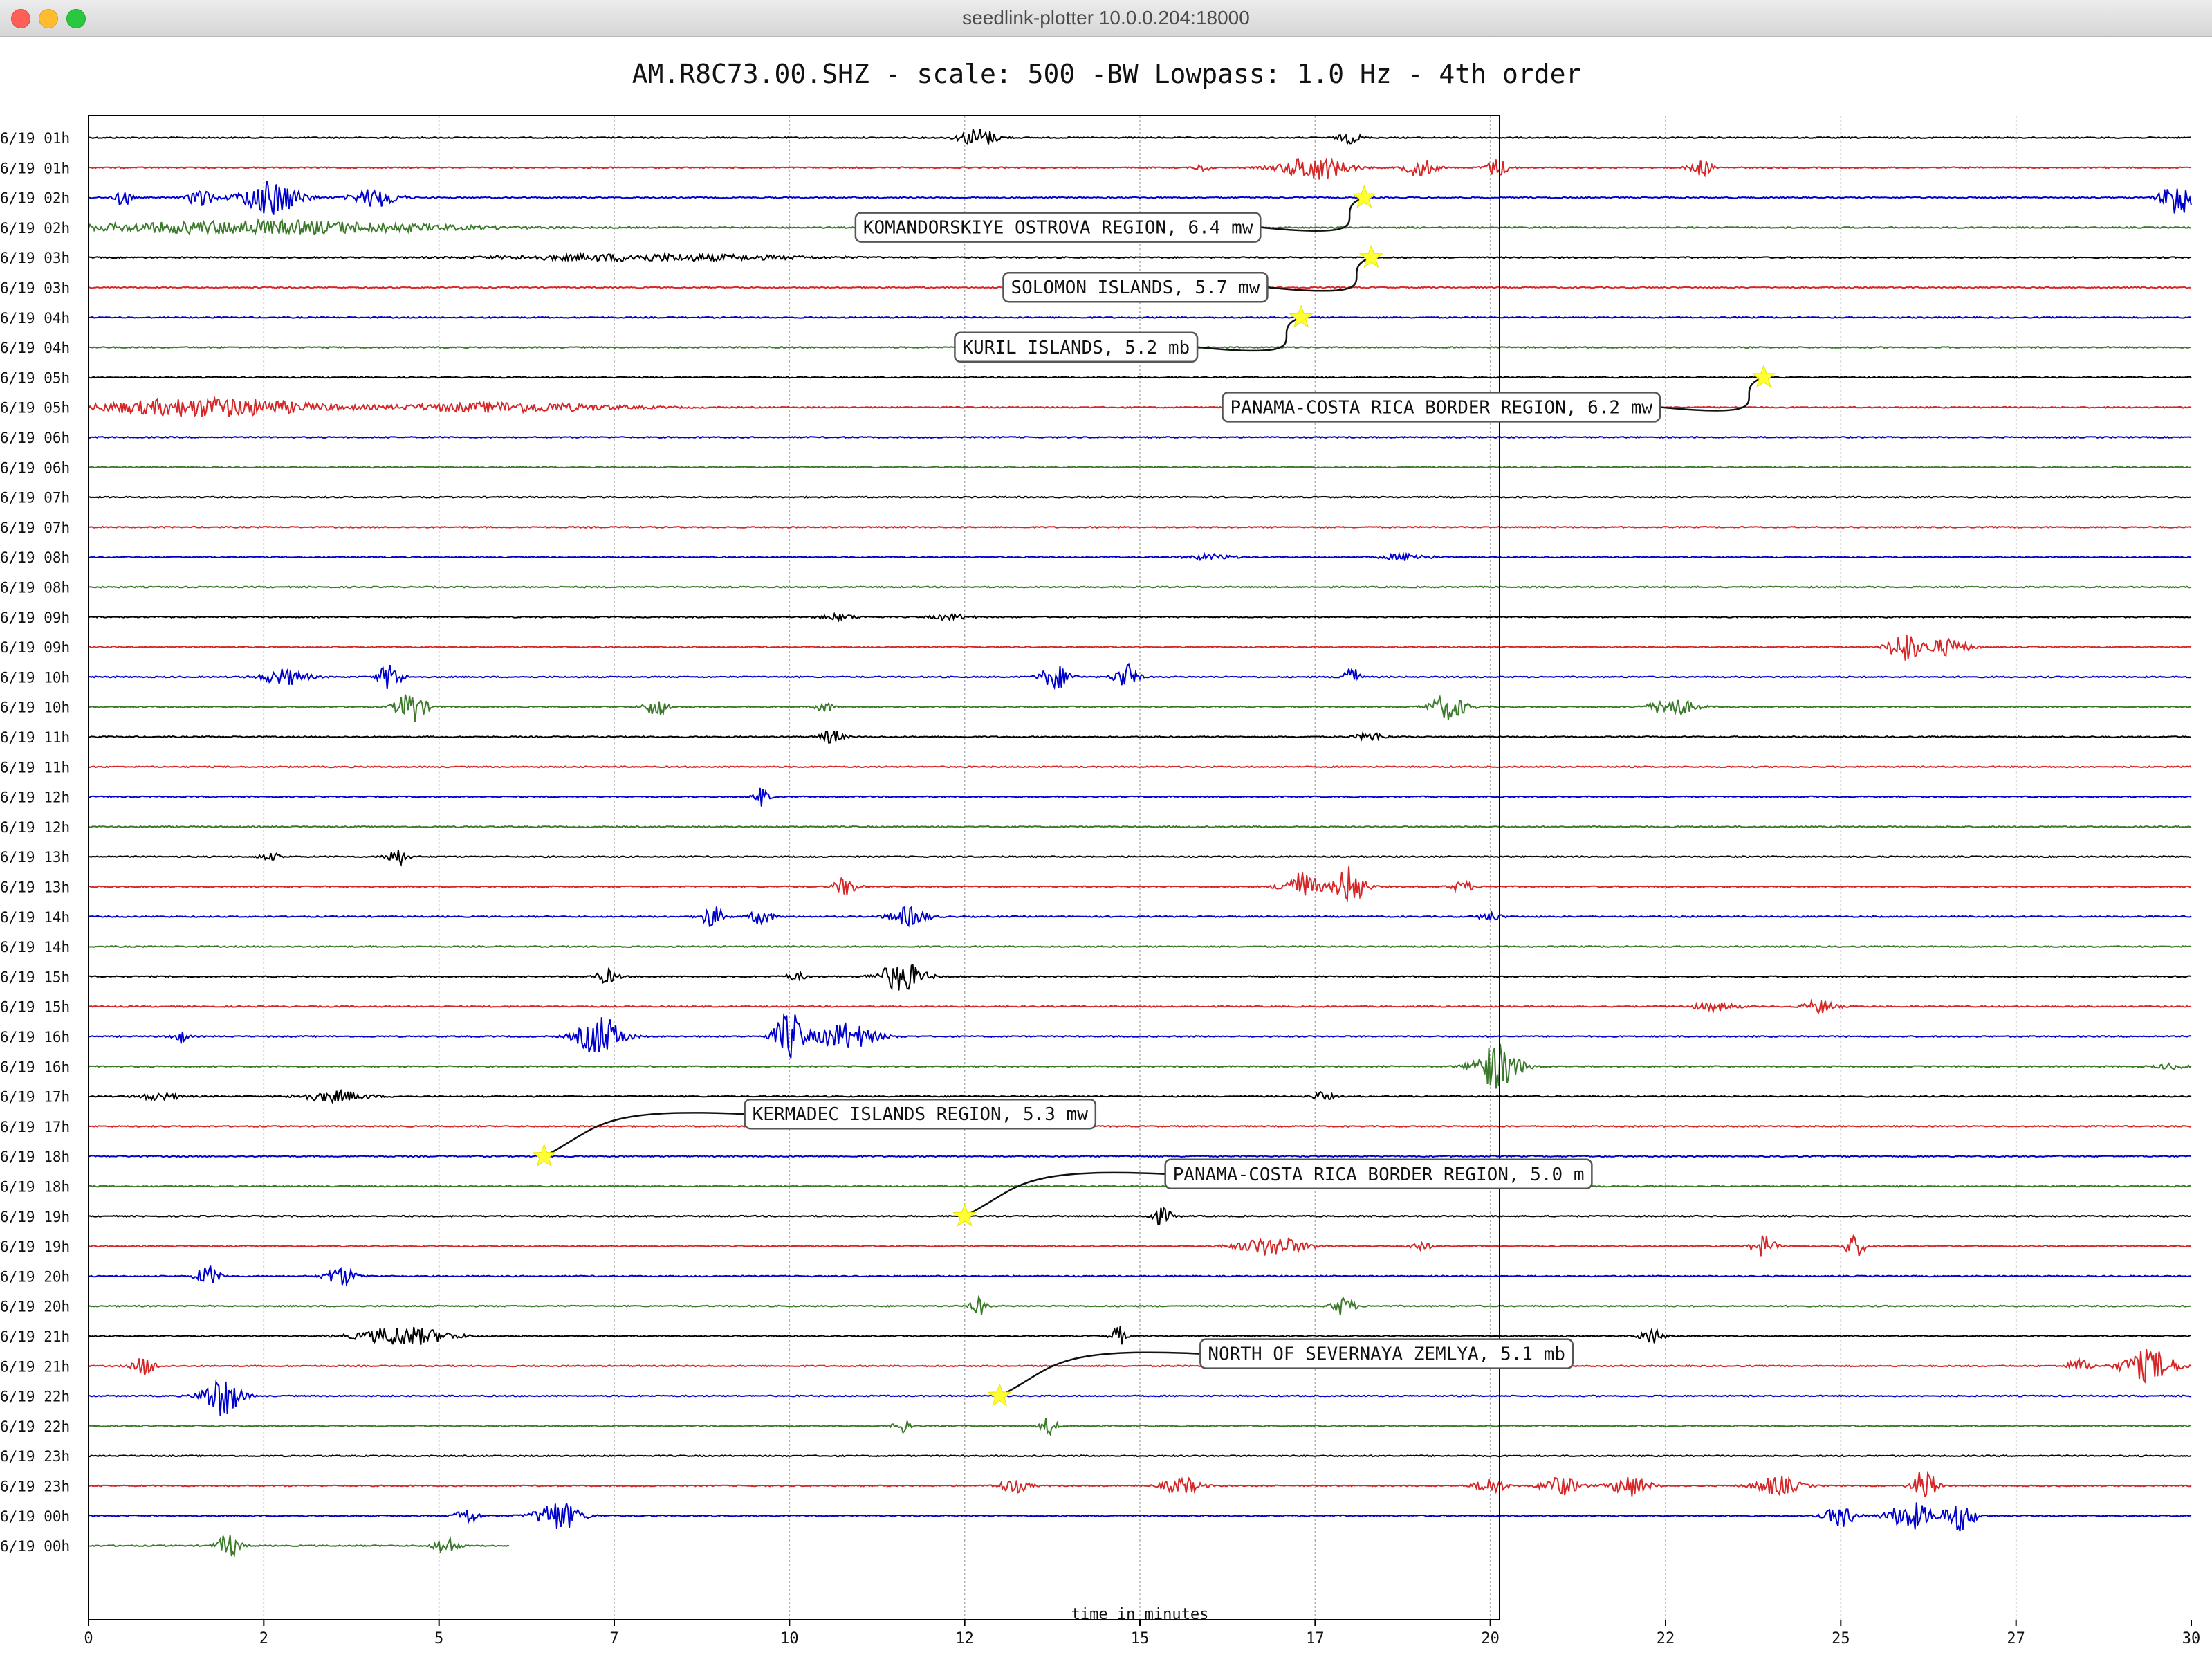 The height and width of the screenshot is (1655, 2212). I want to click on x-tick-label: 2, so click(264, 1638).